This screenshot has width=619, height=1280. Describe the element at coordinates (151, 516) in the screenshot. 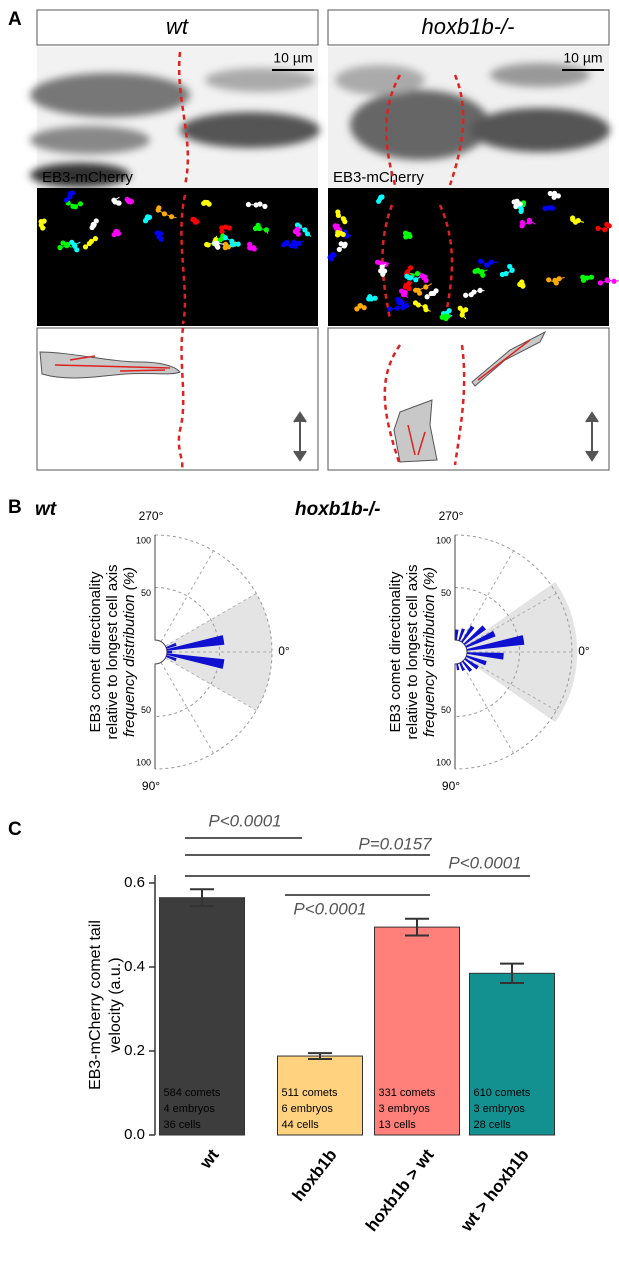

I see `angle-tick-label: 270°` at that location.